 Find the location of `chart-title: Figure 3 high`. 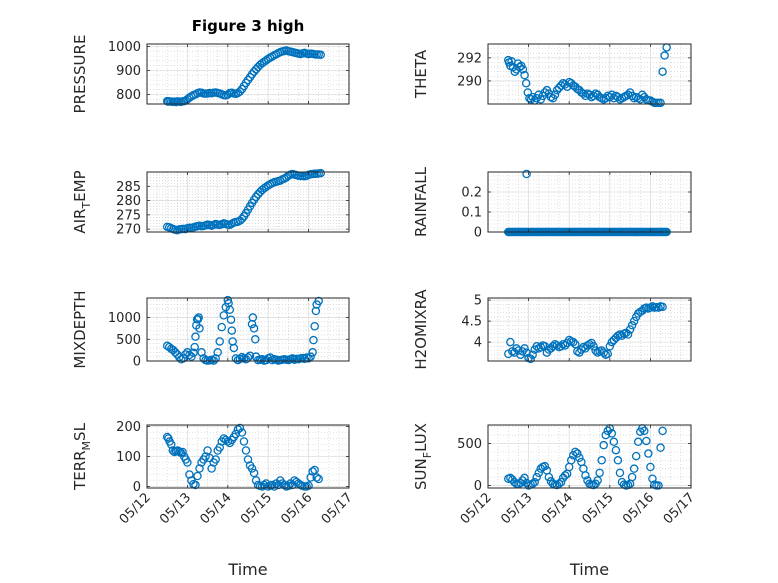

chart-title: Figure 3 high is located at coordinates (248, 26).